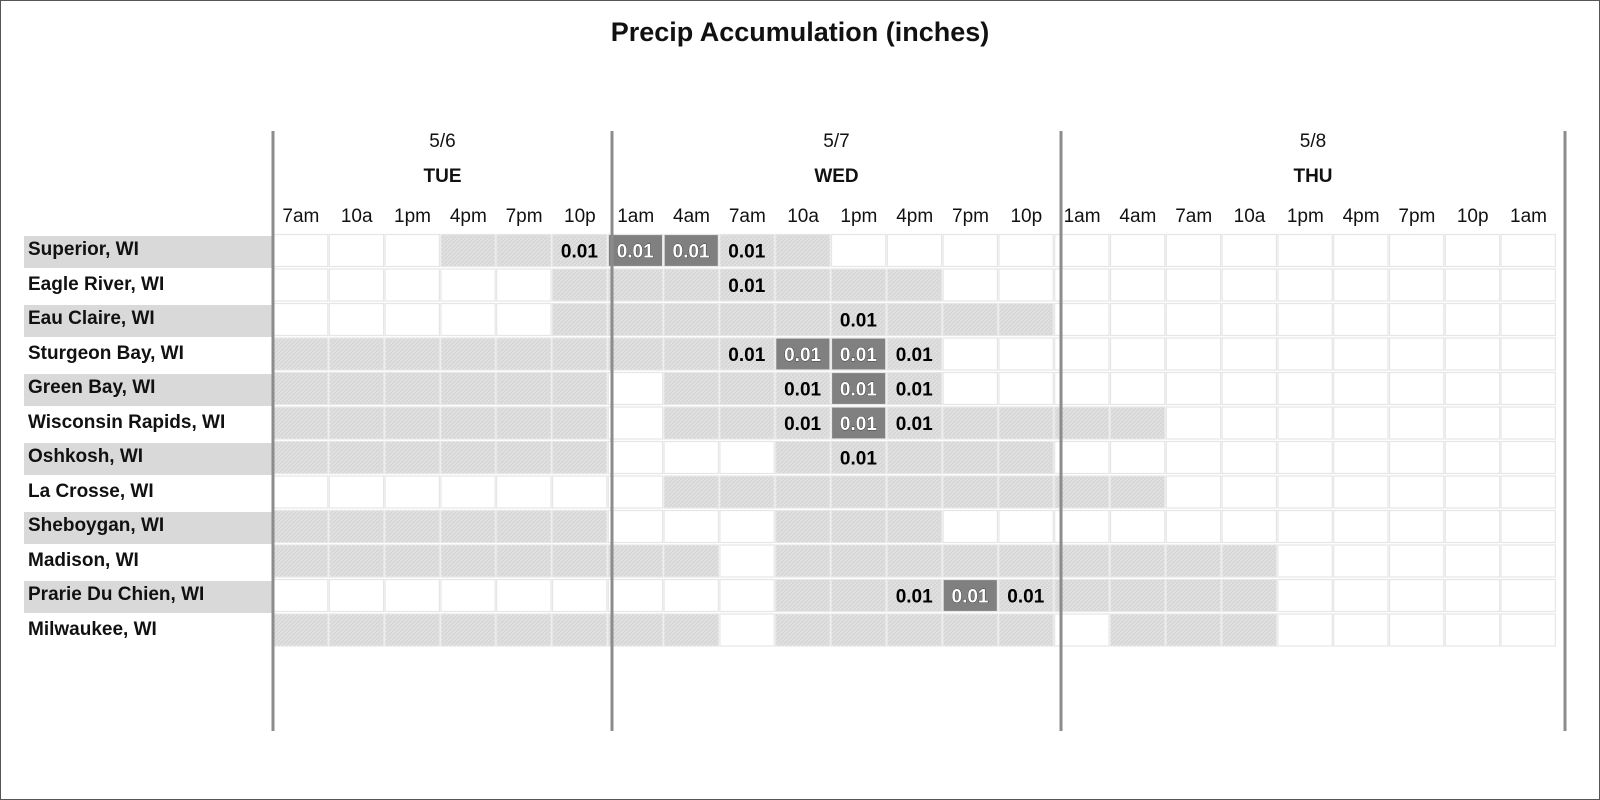 Image resolution: width=1600 pixels, height=800 pixels. Describe the element at coordinates (836, 176) in the screenshot. I see `day-name-label: WED` at that location.